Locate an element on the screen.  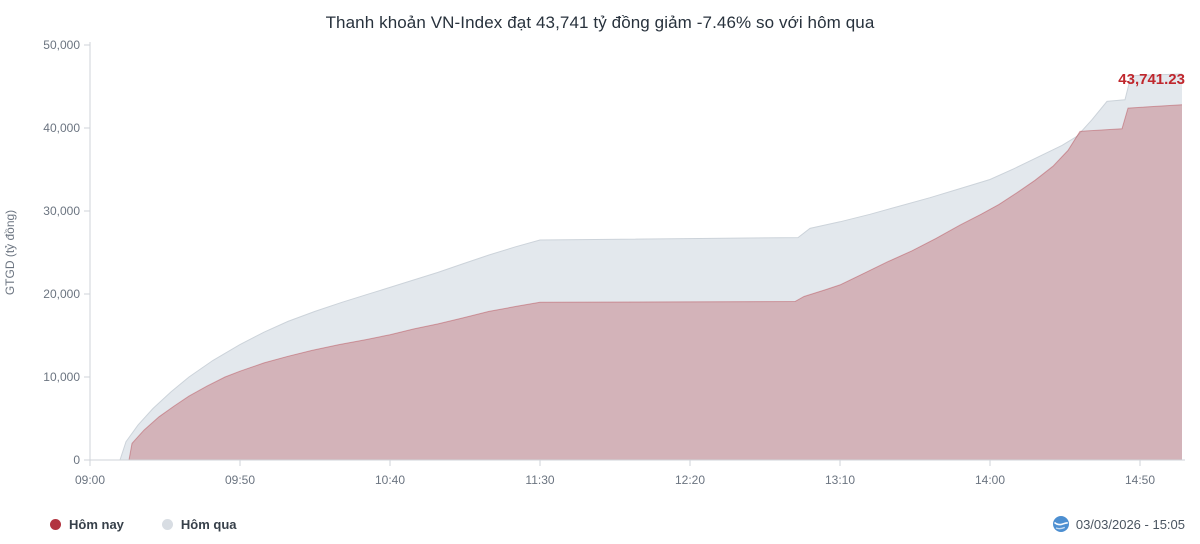
x-tick-label: 10:40 is located at coordinates (390, 480).